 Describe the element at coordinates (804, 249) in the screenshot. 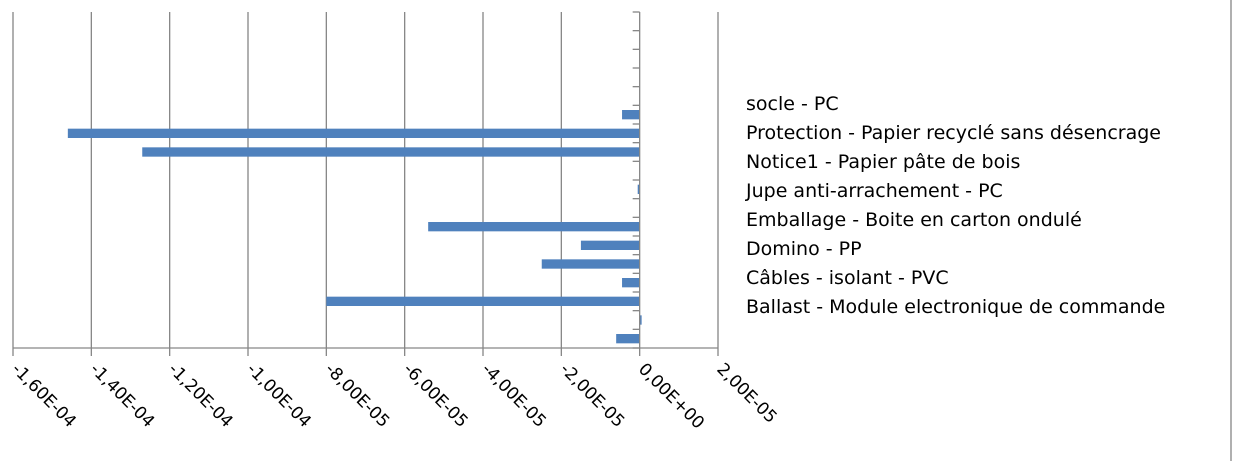

I see `legend-item: Domino - PP` at that location.